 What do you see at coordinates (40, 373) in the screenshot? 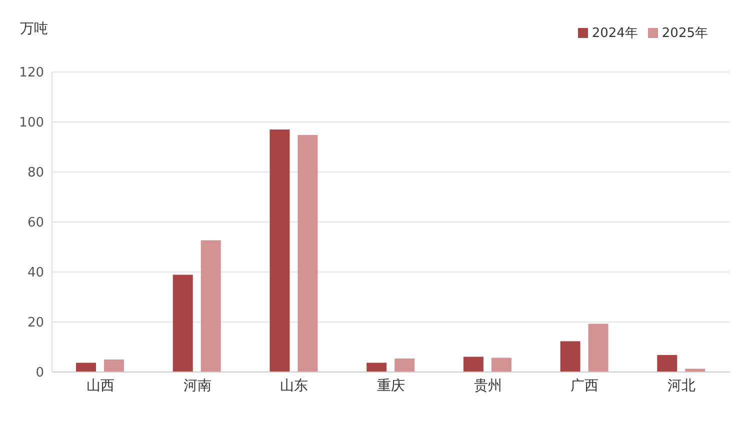
I see `y-tick-label: 0` at bounding box center [40, 373].